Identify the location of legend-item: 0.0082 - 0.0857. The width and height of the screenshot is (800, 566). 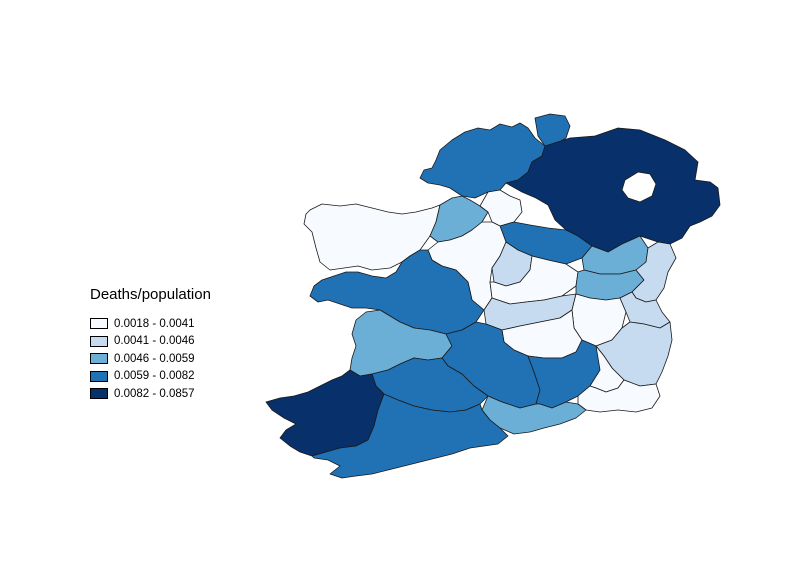
(150, 394).